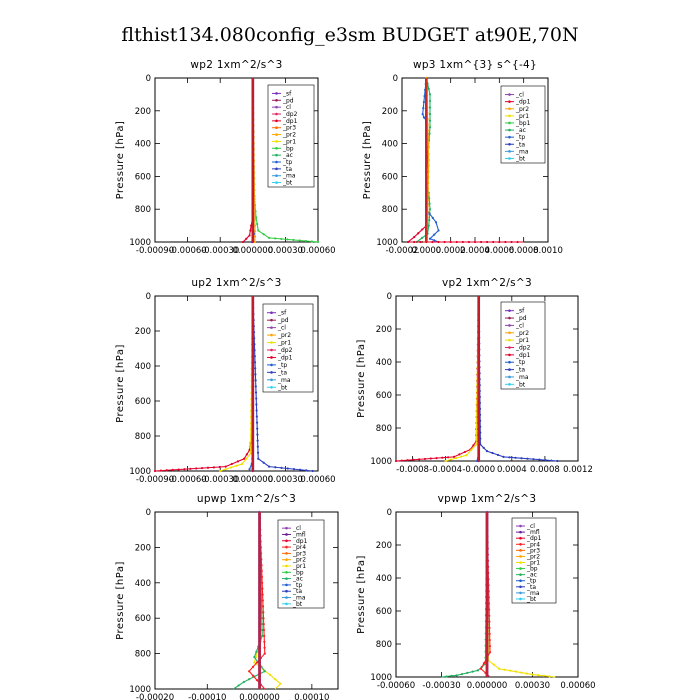  What do you see at coordinates (478, 470) in the screenshot?
I see `x-tick-label: -0.0000` at bounding box center [478, 470].